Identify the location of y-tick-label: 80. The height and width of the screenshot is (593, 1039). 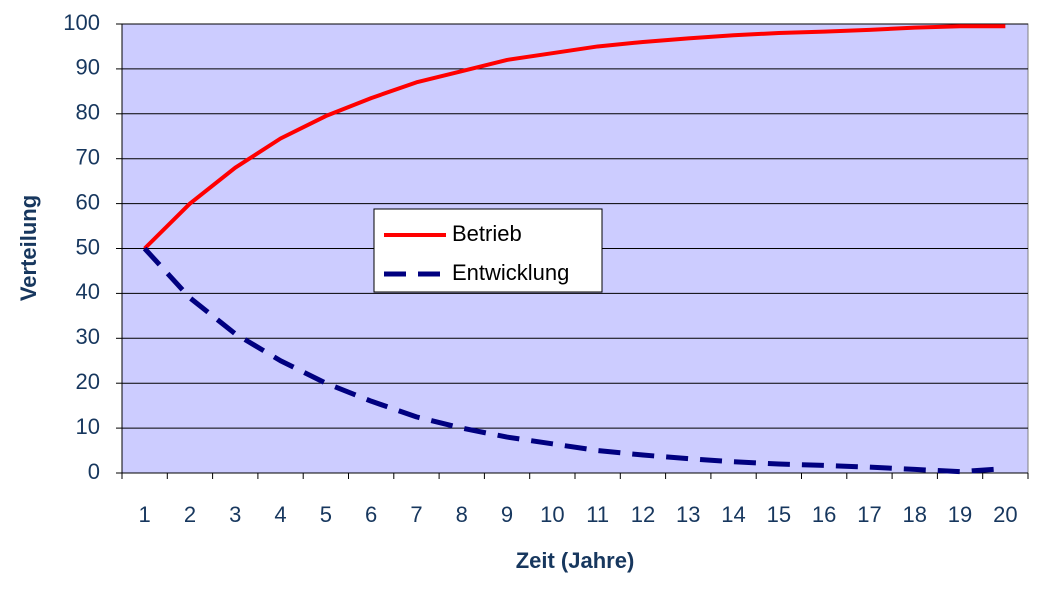
(88, 112).